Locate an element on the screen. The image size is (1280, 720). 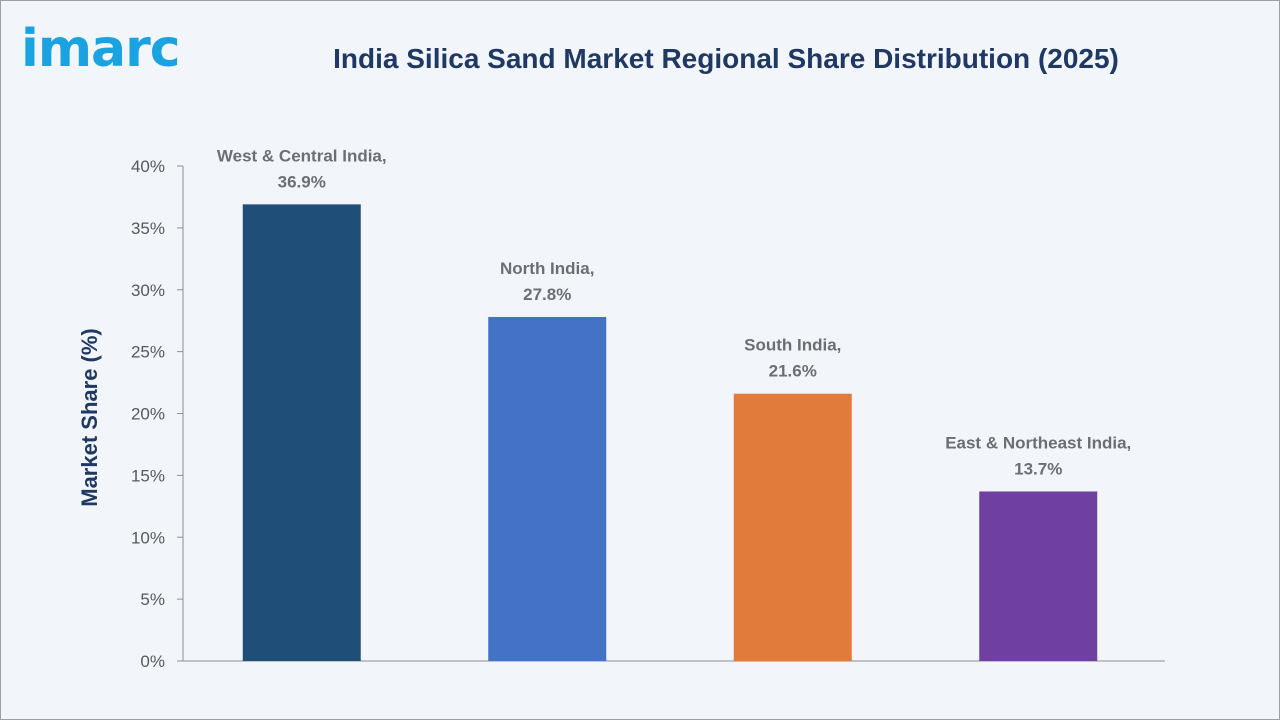
imarc-logo: imarc is located at coordinates (101, 49).